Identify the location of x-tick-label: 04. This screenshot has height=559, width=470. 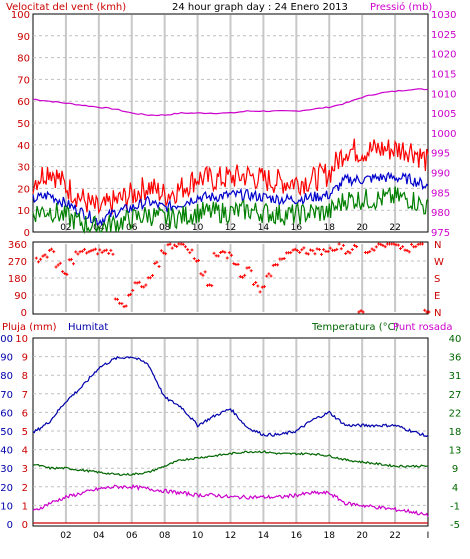
(99, 536).